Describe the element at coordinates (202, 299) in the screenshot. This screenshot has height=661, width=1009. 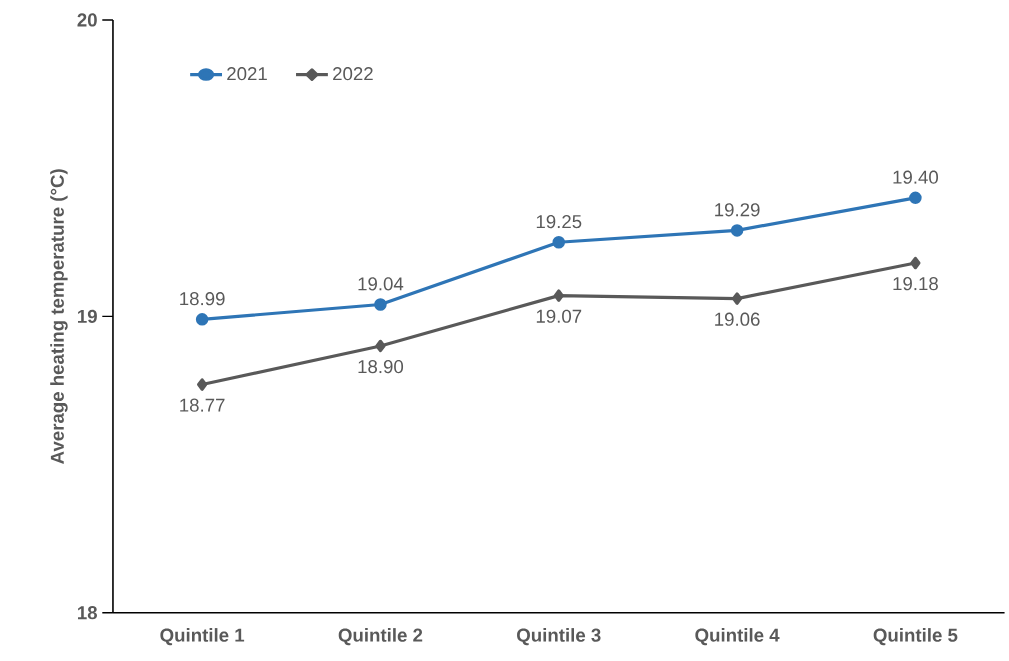
I see `data-label: 18.99` at that location.